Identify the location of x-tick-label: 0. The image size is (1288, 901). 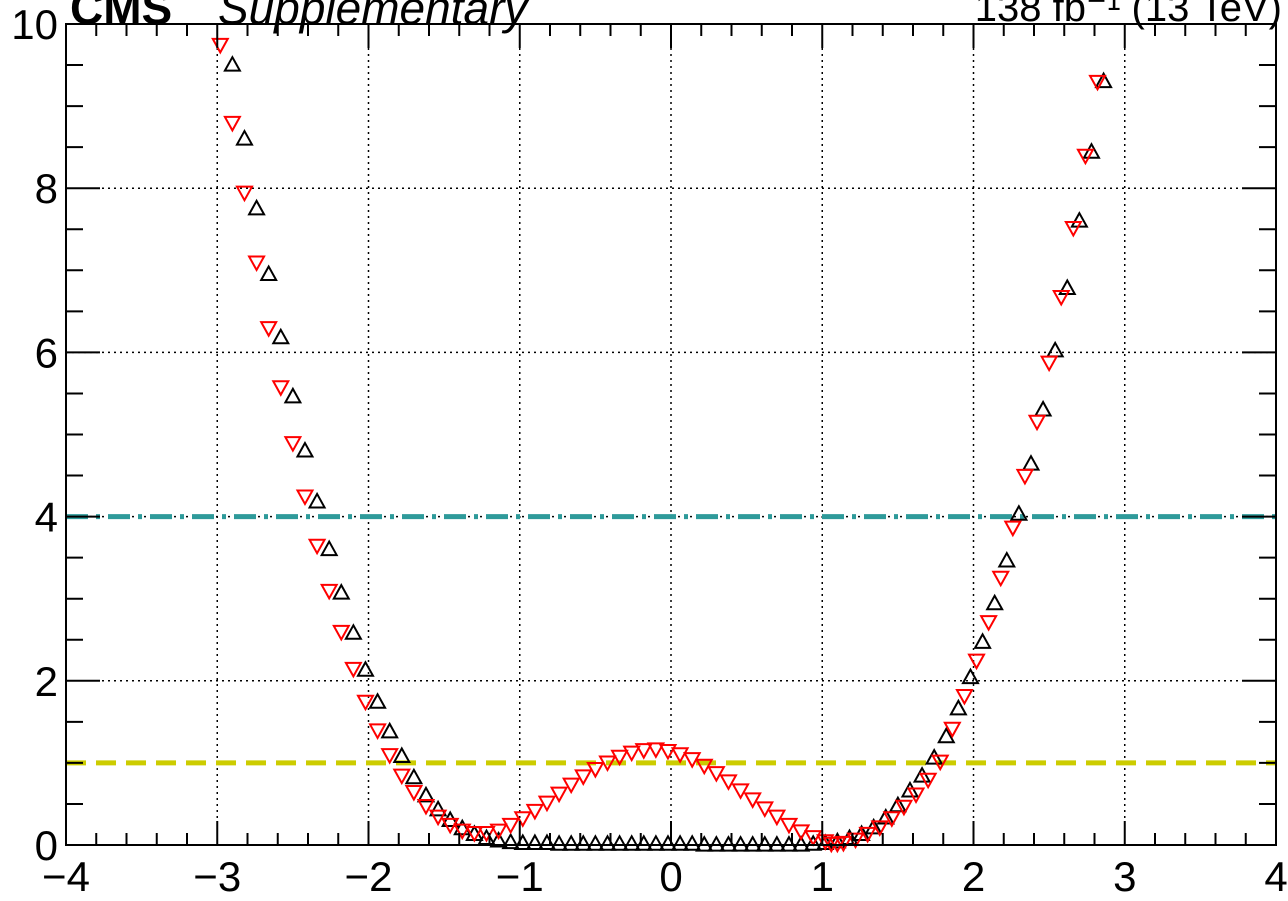
(670, 876).